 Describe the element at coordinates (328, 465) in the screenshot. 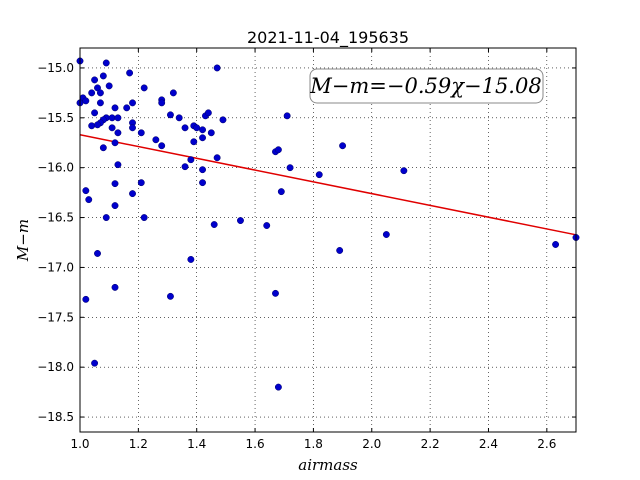

I see `x-axis-label: airmass` at that location.